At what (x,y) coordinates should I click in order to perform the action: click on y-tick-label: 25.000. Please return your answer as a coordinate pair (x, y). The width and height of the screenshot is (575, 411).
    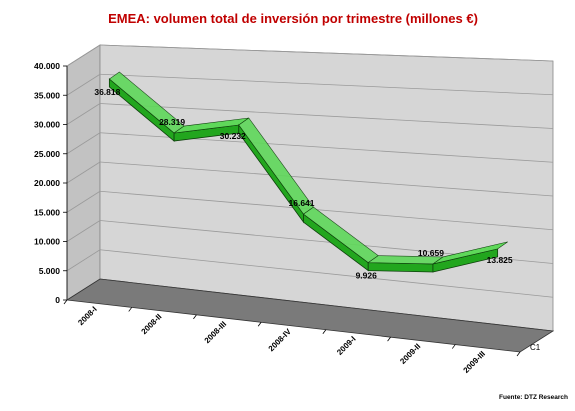
    Looking at the image, I should click on (47, 154).